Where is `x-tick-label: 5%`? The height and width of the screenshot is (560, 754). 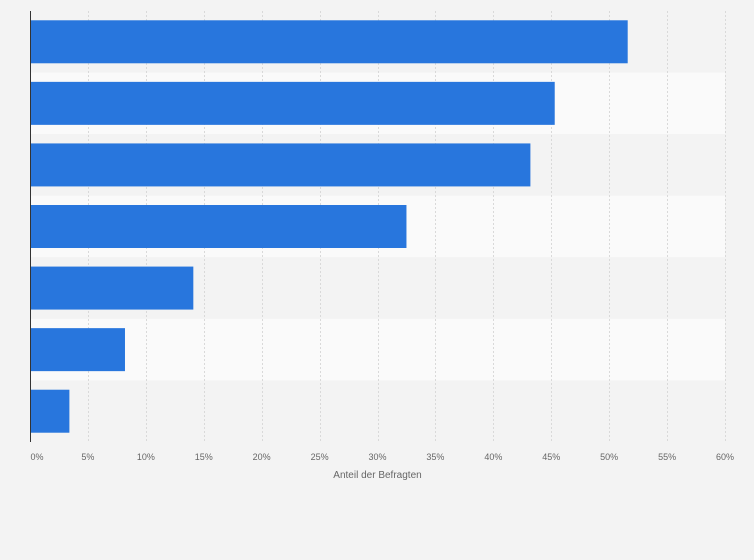 x-tick-label: 5% is located at coordinates (87, 457).